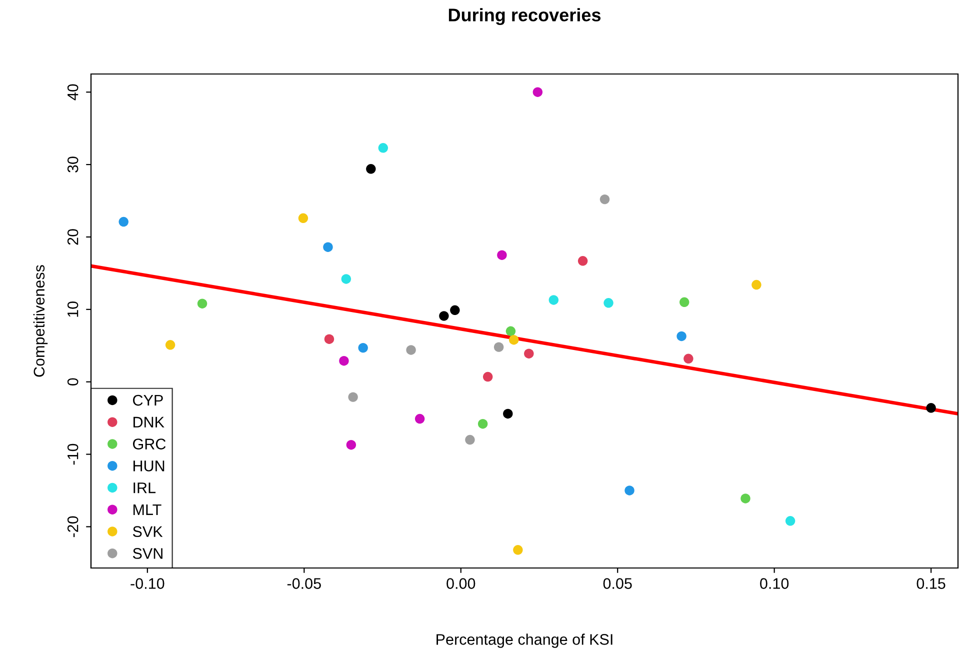 This screenshot has width=960, height=650. Describe the element at coordinates (147, 553) in the screenshot. I see `legend-label: SVN` at that location.